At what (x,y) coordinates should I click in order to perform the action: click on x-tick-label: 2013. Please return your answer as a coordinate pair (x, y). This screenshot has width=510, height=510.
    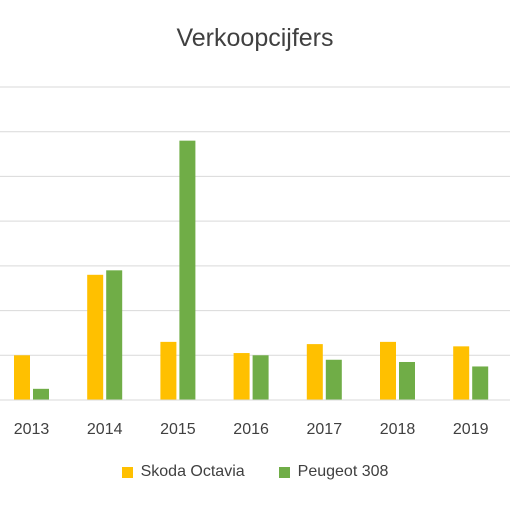
    Looking at the image, I should click on (32, 429).